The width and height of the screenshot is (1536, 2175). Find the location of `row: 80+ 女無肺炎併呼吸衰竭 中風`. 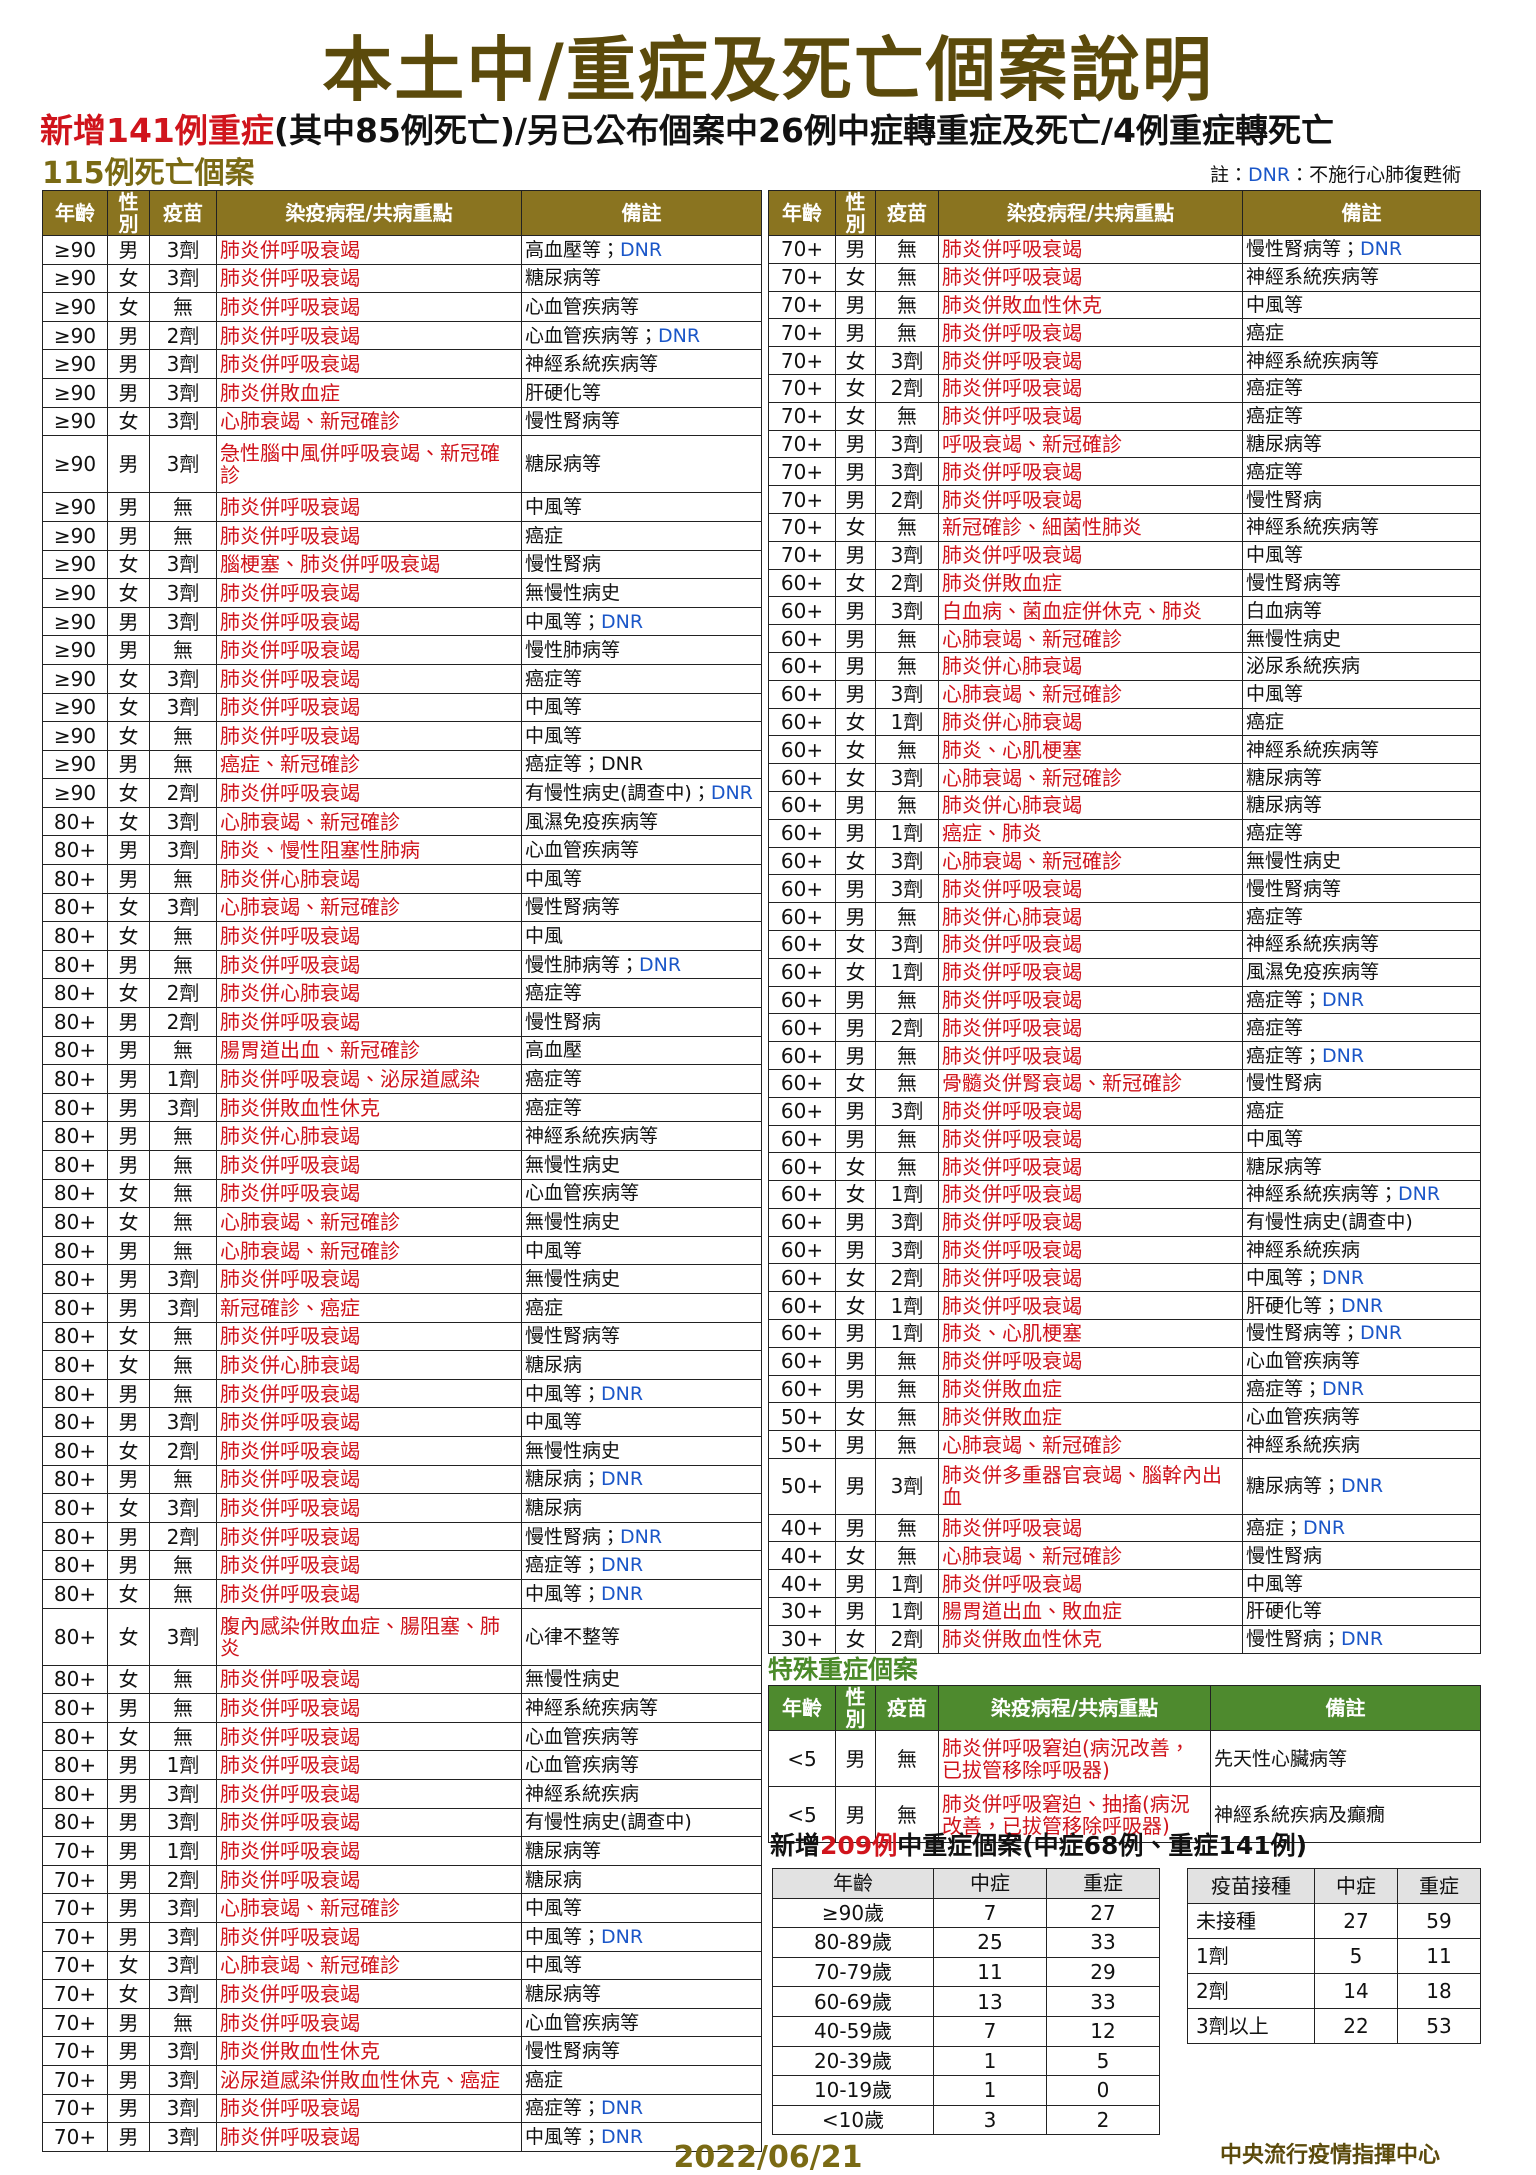

row: 80+ 女無肺炎併呼吸衰竭 中風 is located at coordinates (402, 936).